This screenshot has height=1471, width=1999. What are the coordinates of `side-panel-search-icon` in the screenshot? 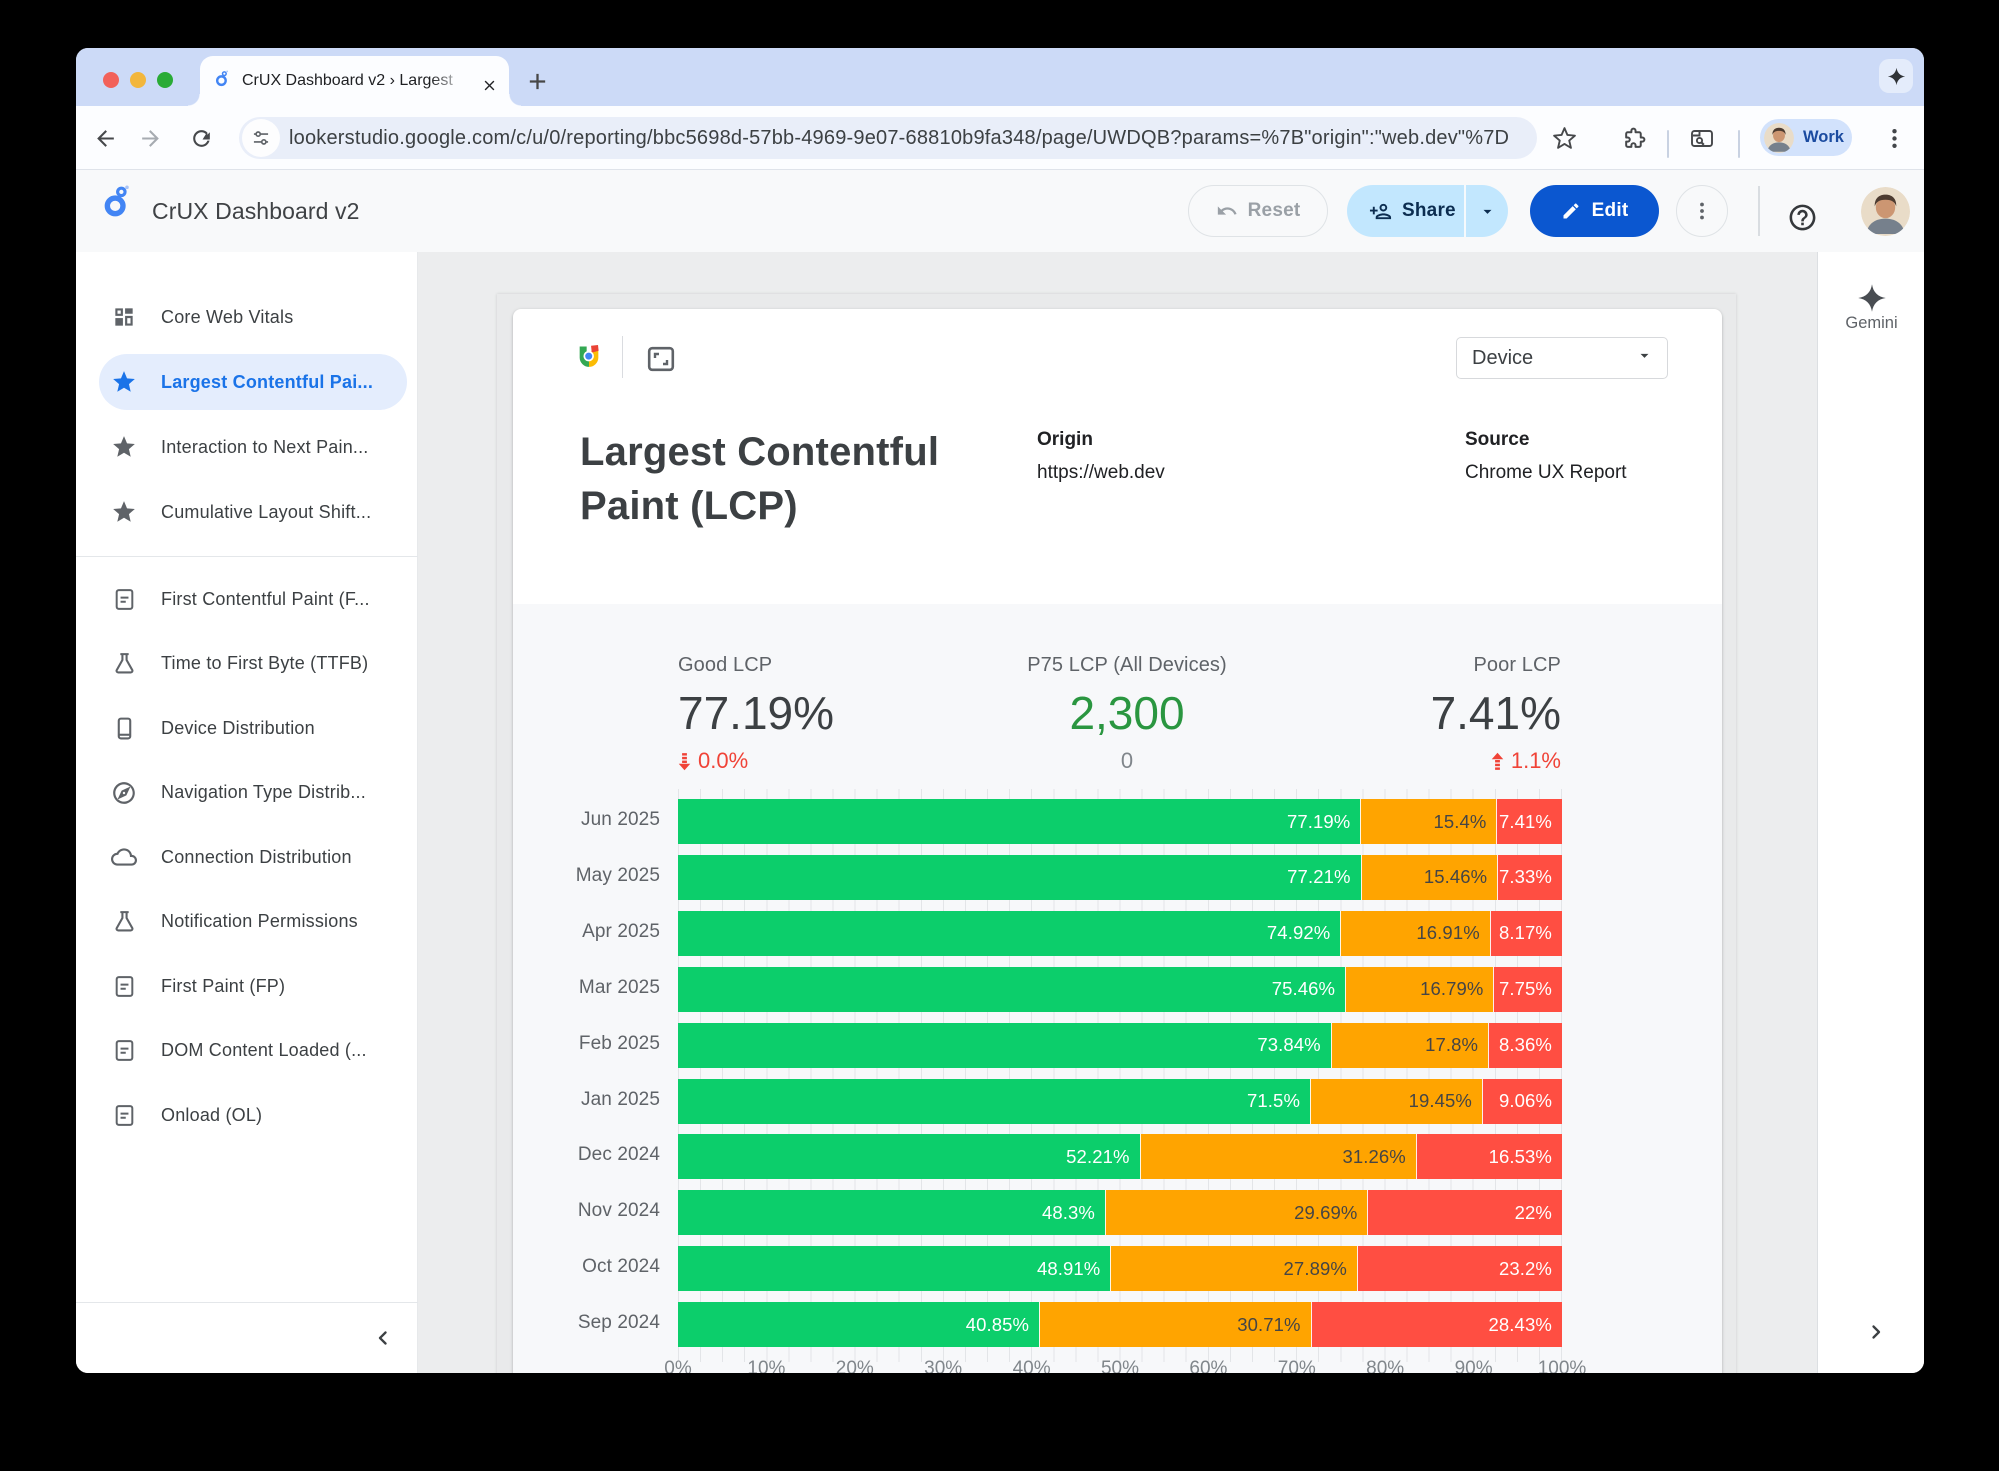 It's located at (1702, 138).